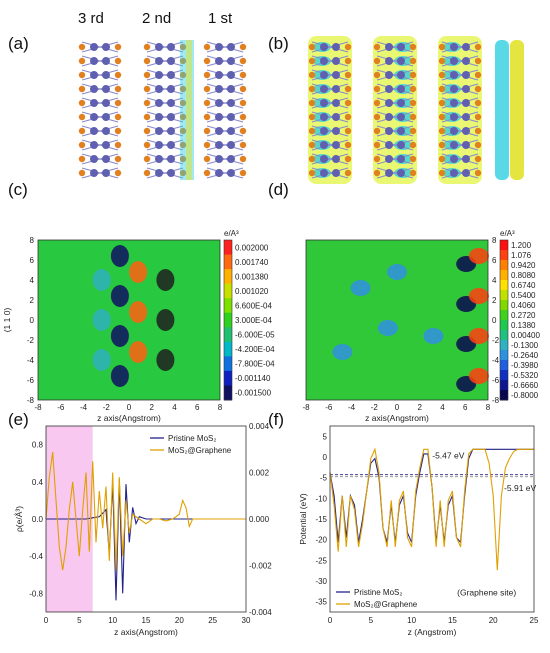 The height and width of the screenshot is (653, 550). Describe the element at coordinates (488, 407) in the screenshot. I see `x-tick-label: 8` at that location.